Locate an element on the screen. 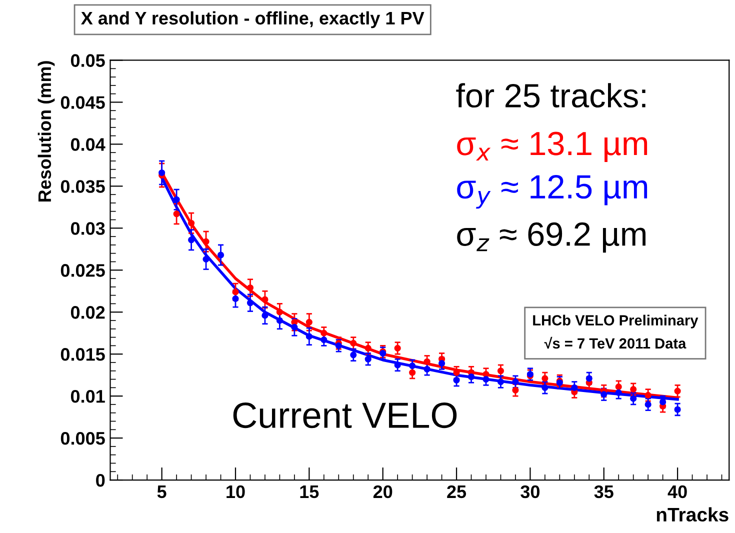 The width and height of the screenshot is (735, 533). annotation: for 25 tracks: is located at coordinates (551, 95).